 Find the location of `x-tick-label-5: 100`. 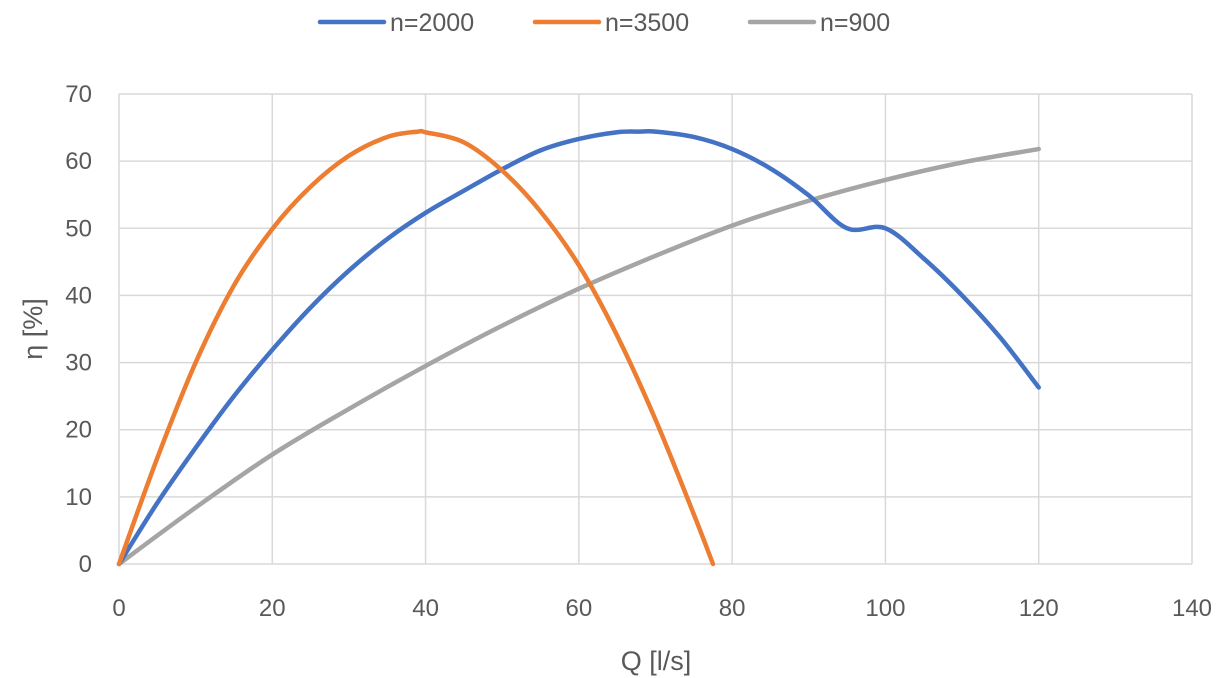

x-tick-label-5: 100 is located at coordinates (885, 608).